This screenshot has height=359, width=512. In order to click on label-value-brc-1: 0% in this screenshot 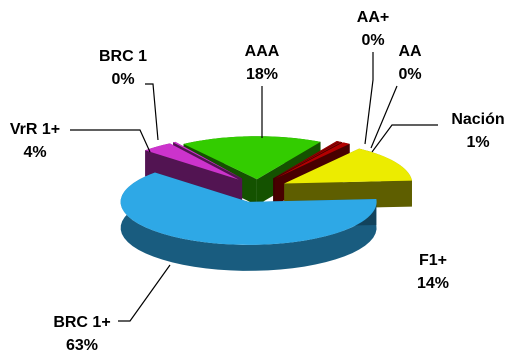, I will do `click(122, 79)`.